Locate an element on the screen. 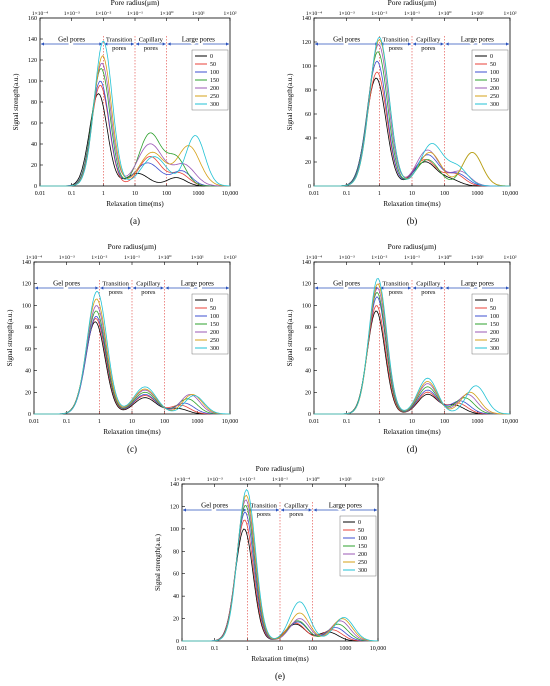 The image size is (550, 686). x-axis-title: Relaxation time(ms) is located at coordinates (132, 432).